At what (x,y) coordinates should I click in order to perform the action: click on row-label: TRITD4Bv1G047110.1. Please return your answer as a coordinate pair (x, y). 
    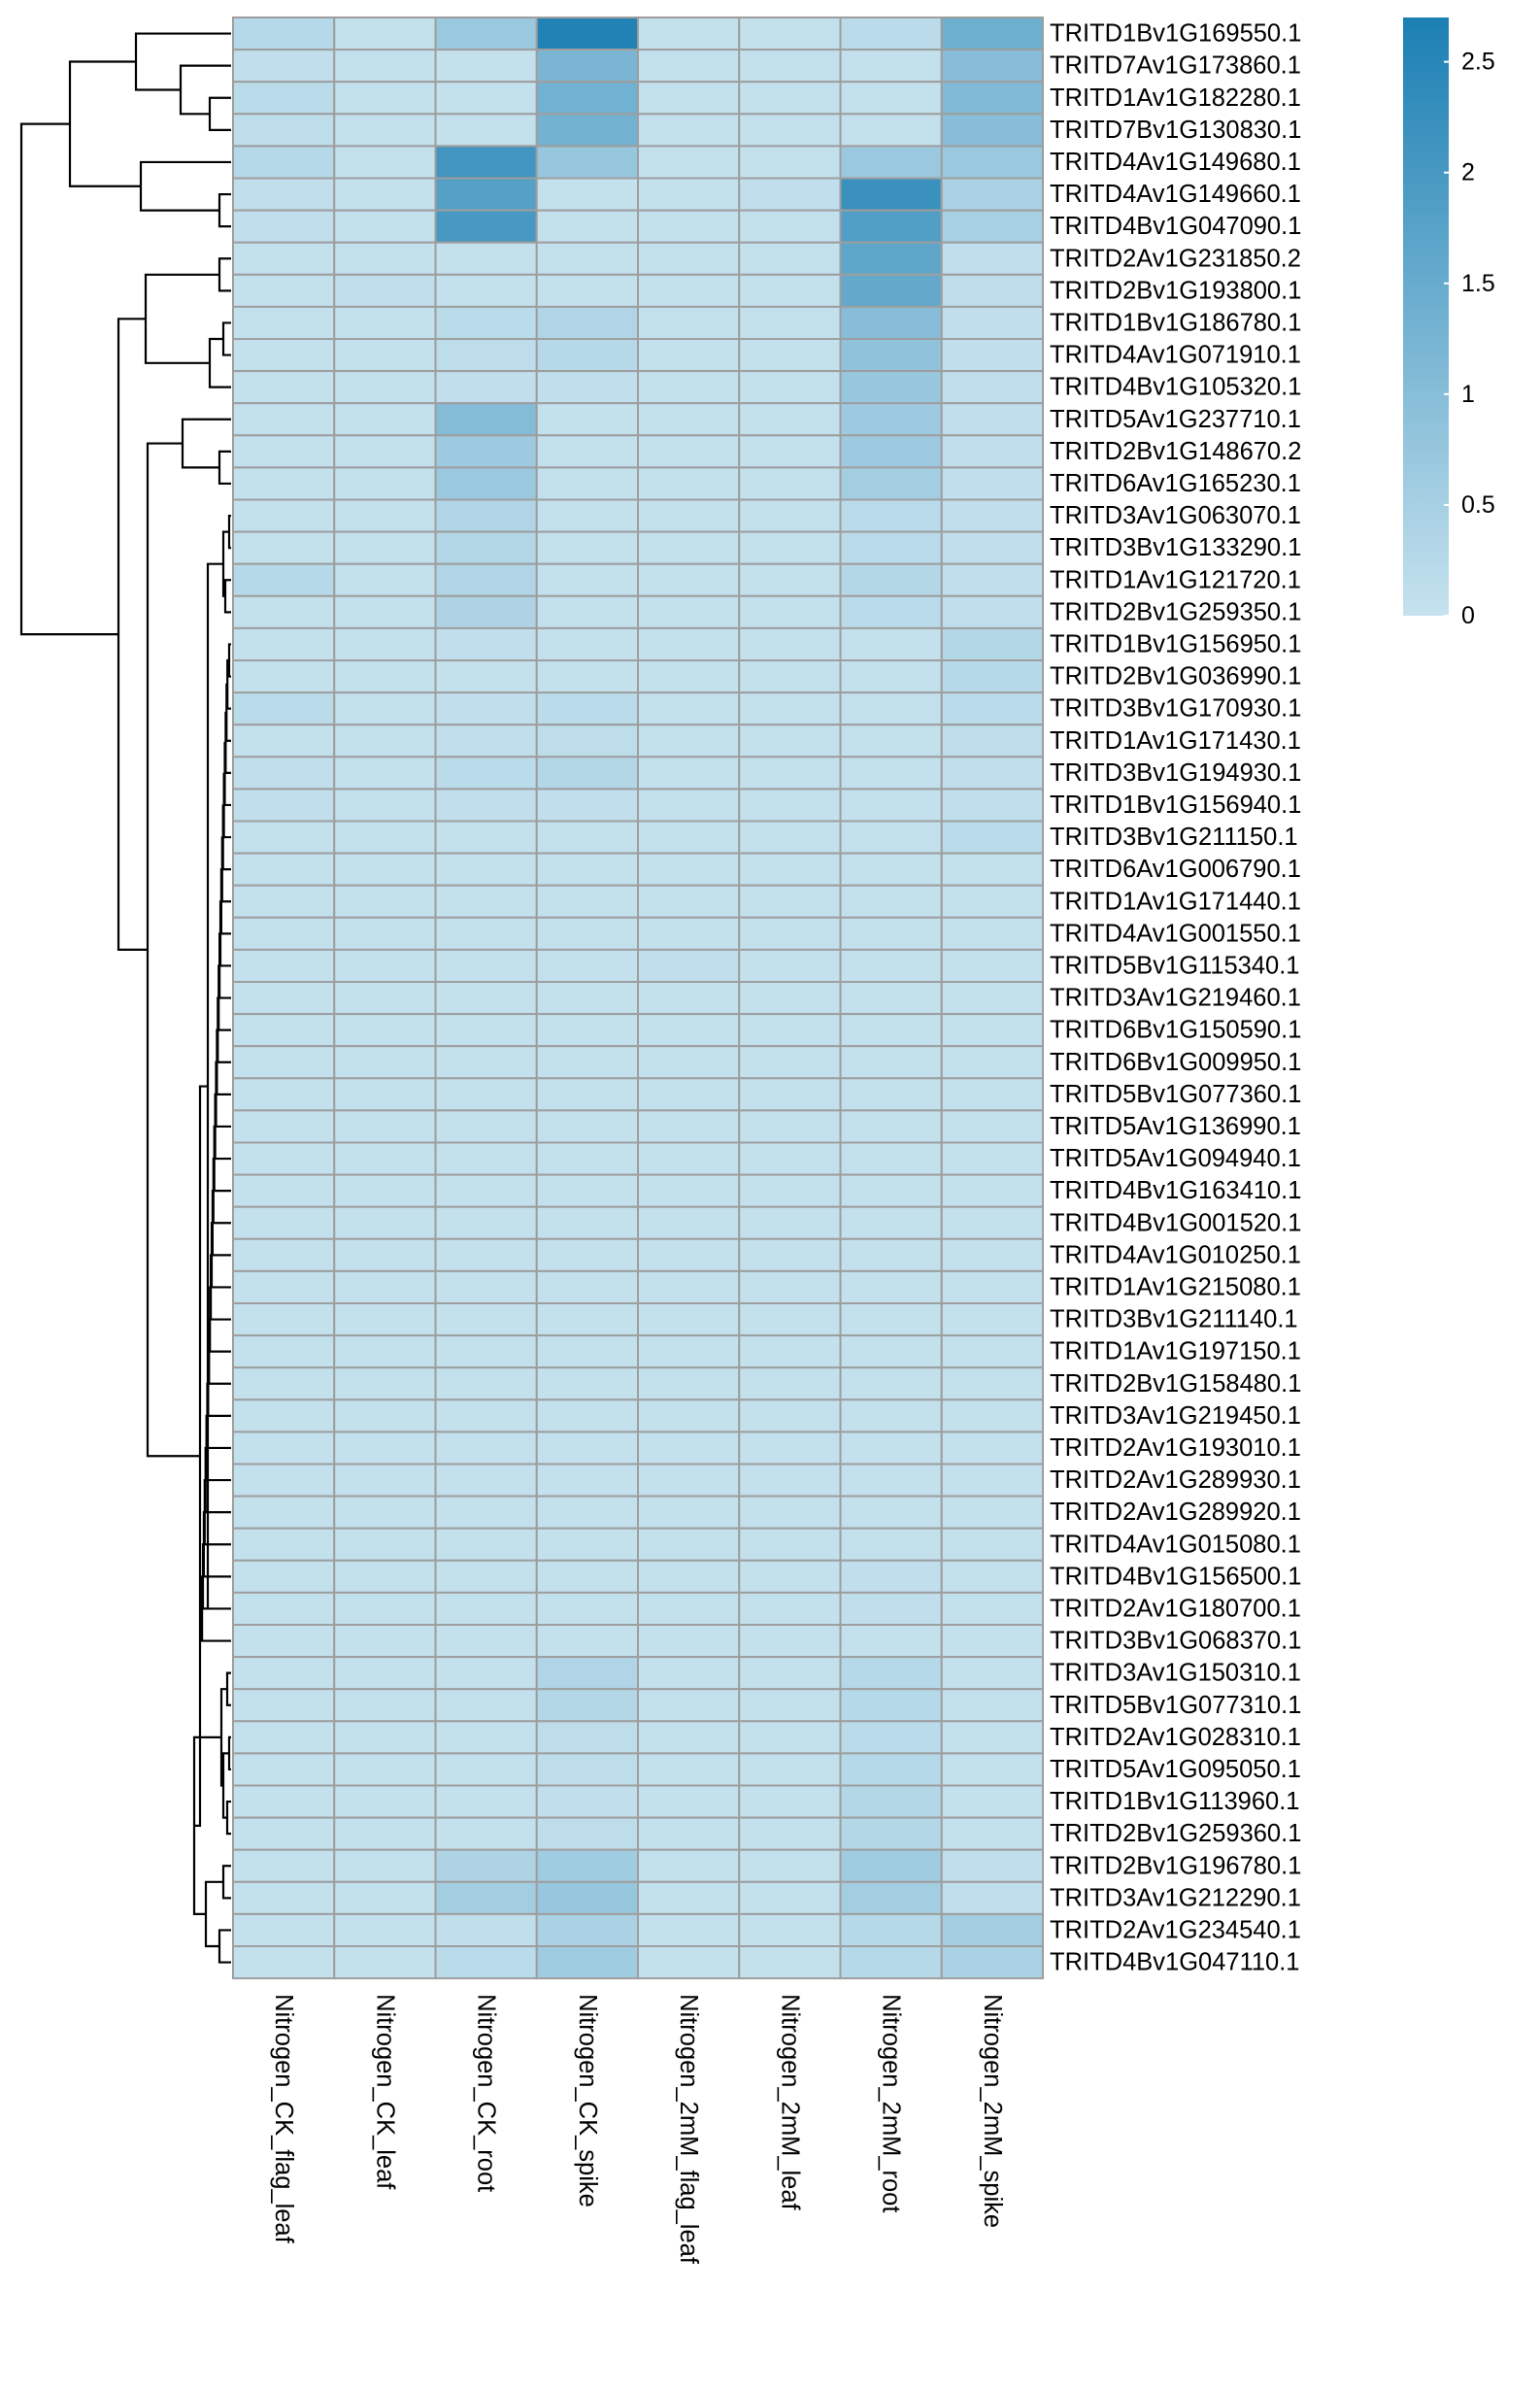
    Looking at the image, I should click on (1175, 1962).